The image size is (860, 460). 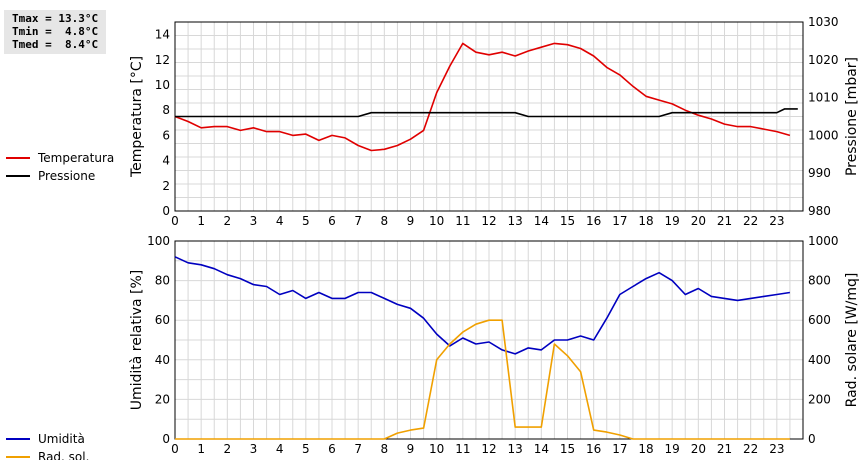 I want to click on y2-tick-label: 1020, so click(x=823, y=60).